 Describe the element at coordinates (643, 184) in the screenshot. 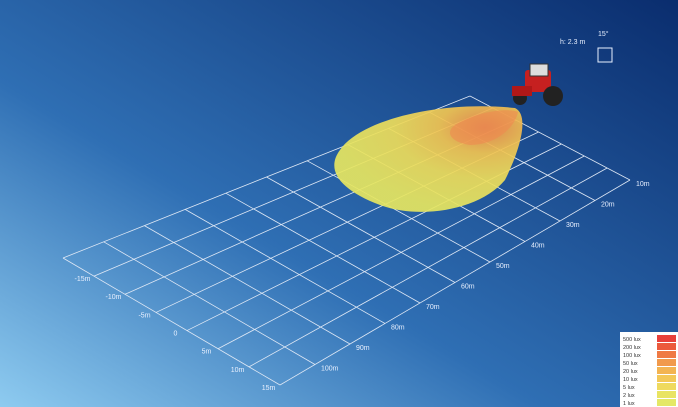

I see `range-axis-label: 10m` at that location.